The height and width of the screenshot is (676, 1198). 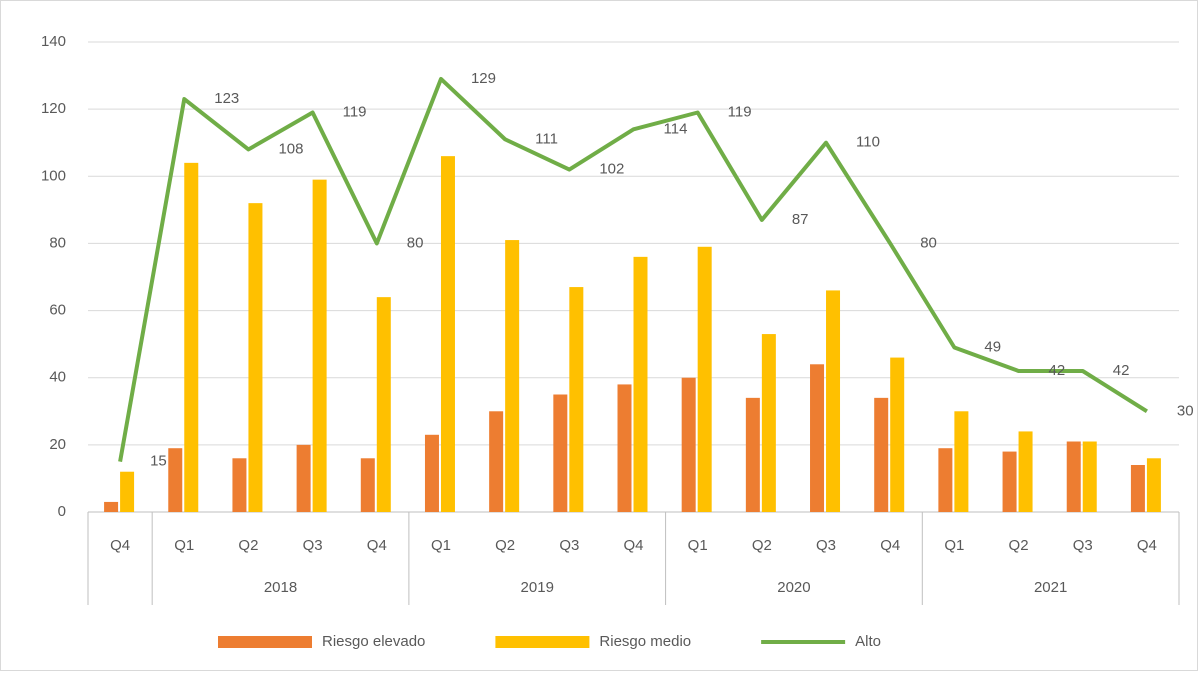 What do you see at coordinates (158, 461) in the screenshot?
I see `data-label: 15` at bounding box center [158, 461].